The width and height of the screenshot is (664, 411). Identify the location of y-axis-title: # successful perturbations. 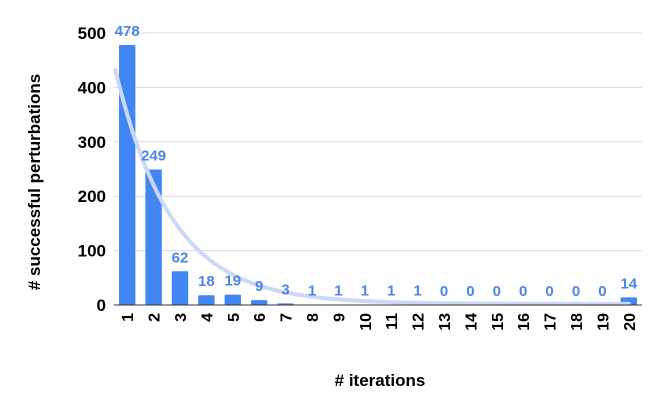
(34, 182).